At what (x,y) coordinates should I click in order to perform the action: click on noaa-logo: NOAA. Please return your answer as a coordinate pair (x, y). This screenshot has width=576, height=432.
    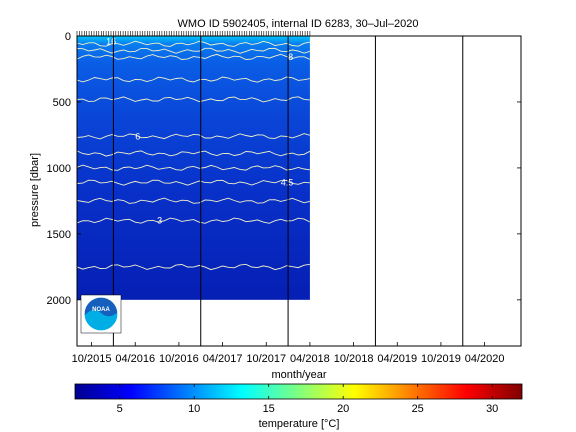
    Looking at the image, I should click on (101, 314).